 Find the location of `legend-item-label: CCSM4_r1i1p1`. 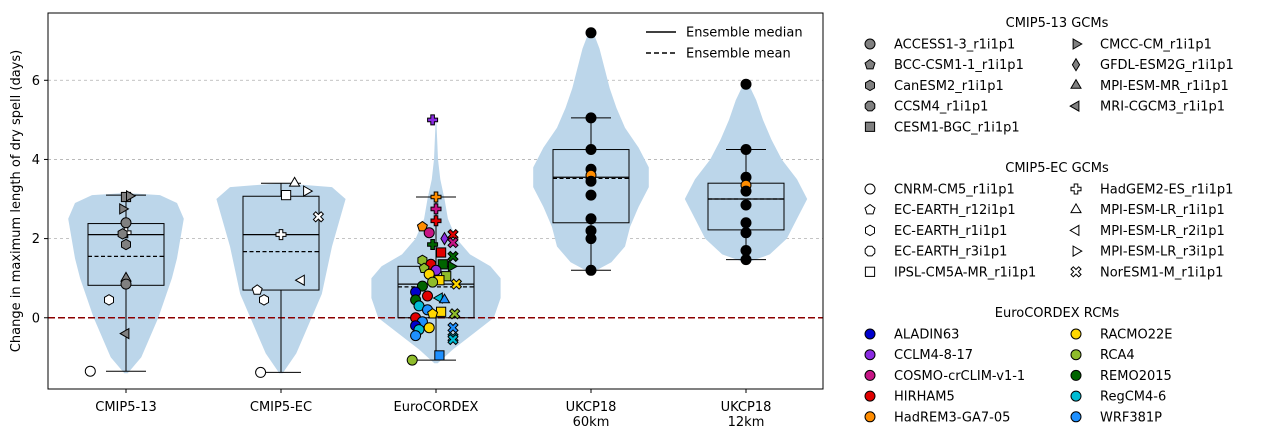

legend-item-label: CCSM4_r1i1p1 is located at coordinates (941, 107).